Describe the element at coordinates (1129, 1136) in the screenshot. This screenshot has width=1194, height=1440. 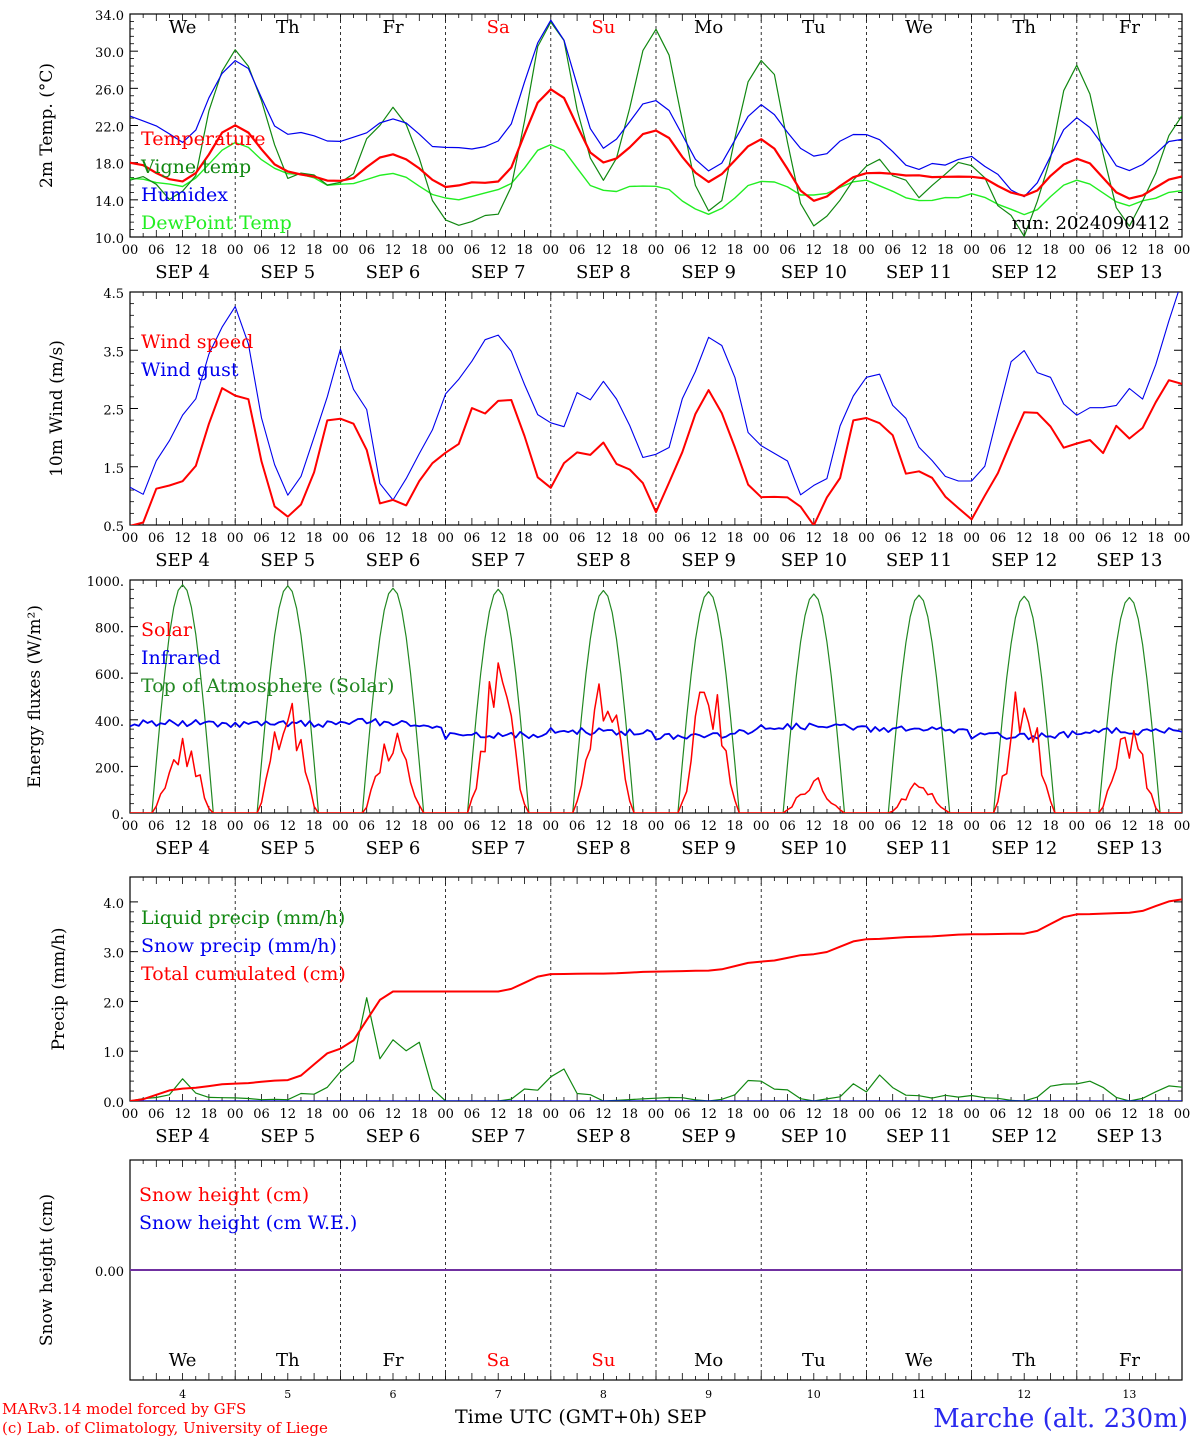
I see `date-label: SEP 13` at that location.